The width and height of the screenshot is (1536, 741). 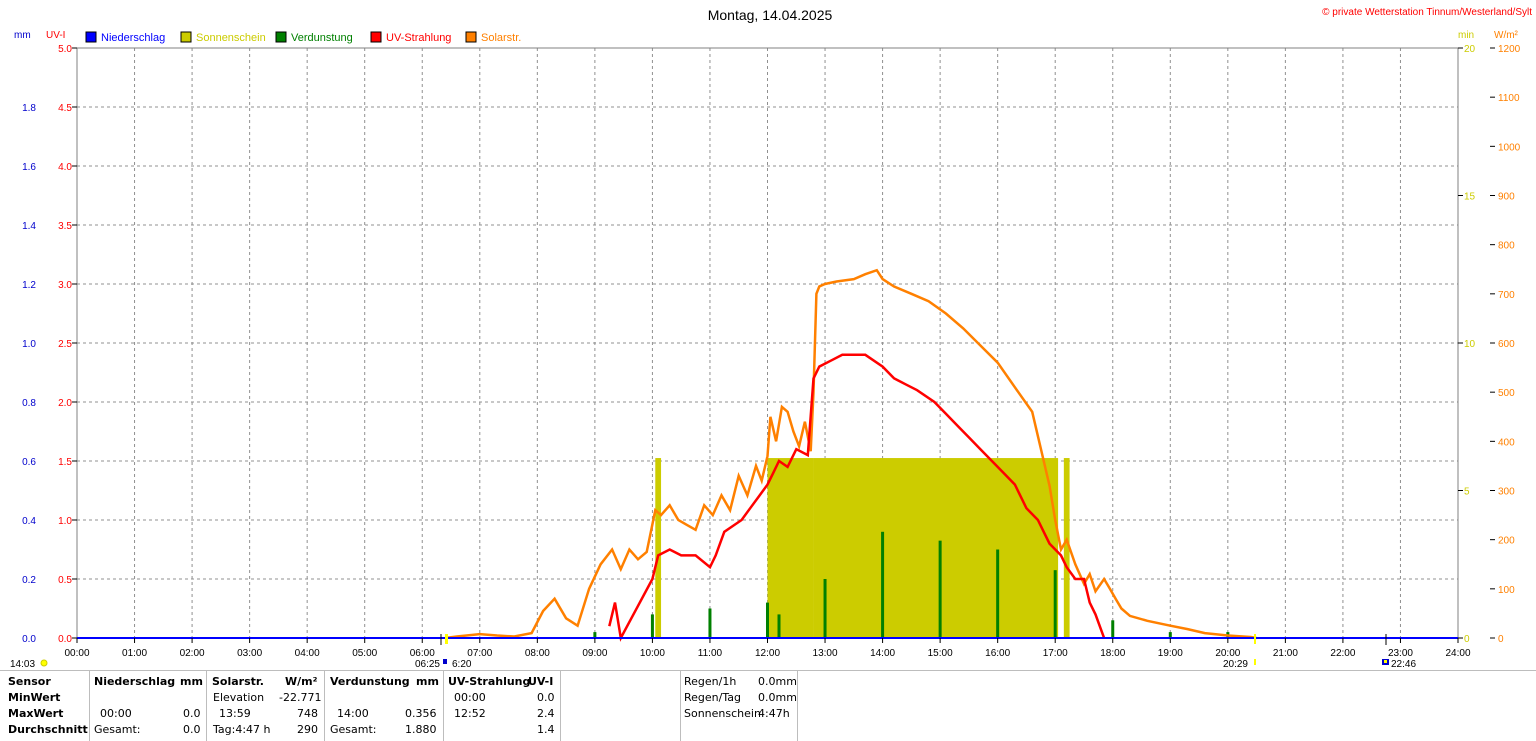 What do you see at coordinates (1227, 653) in the screenshot?
I see `tick-label-time: 20:00` at bounding box center [1227, 653].